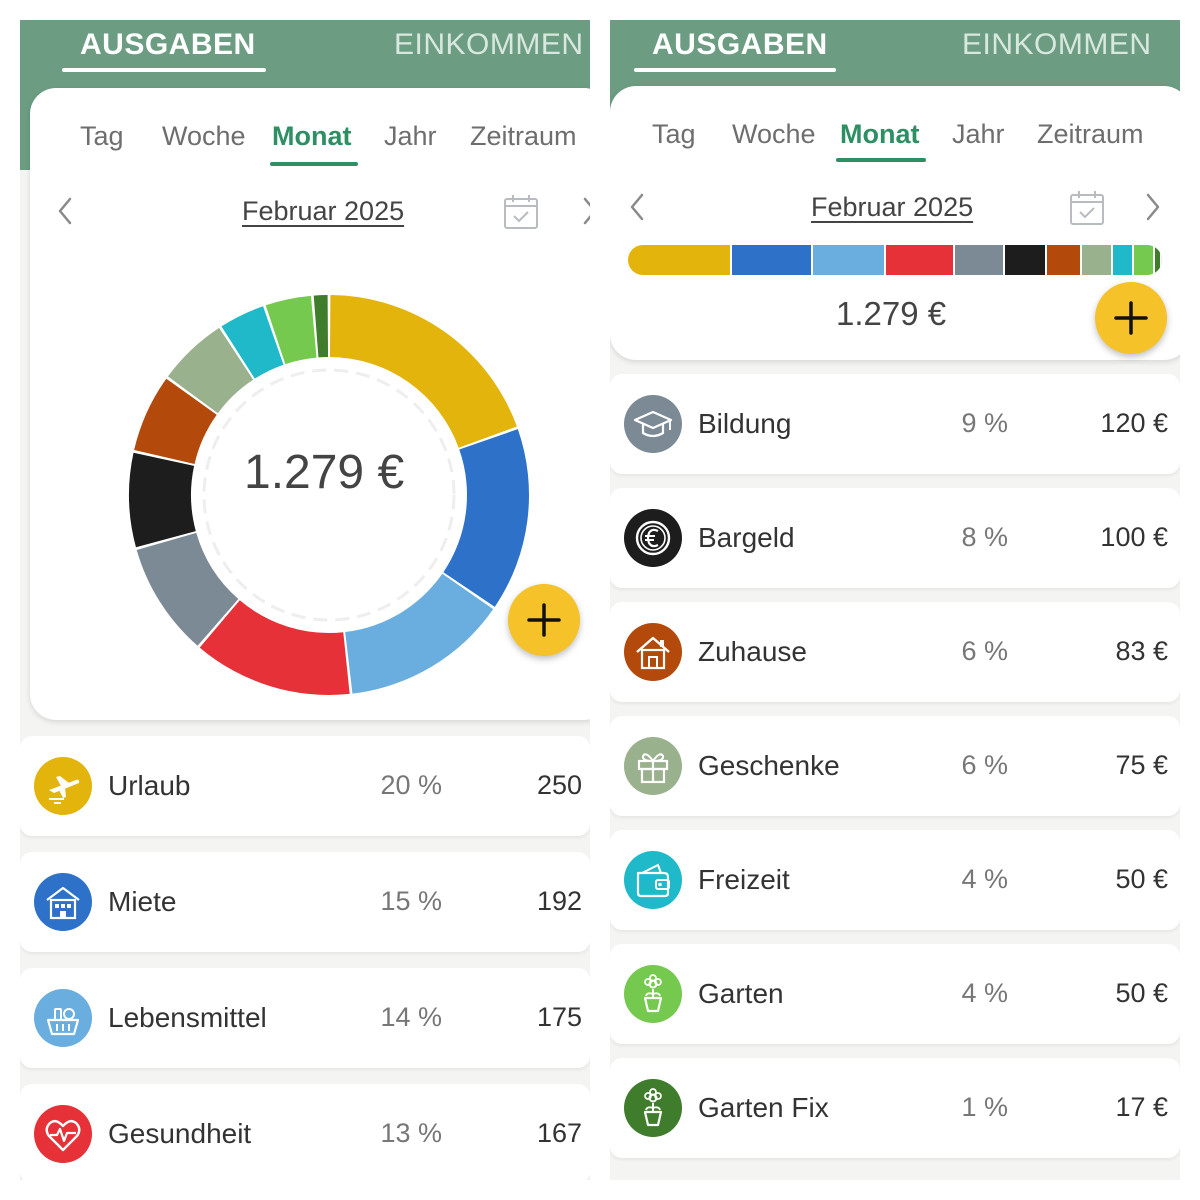 The image size is (1200, 1200). What do you see at coordinates (63, 1018) in the screenshot?
I see `grocery-basket-icon` at bounding box center [63, 1018].